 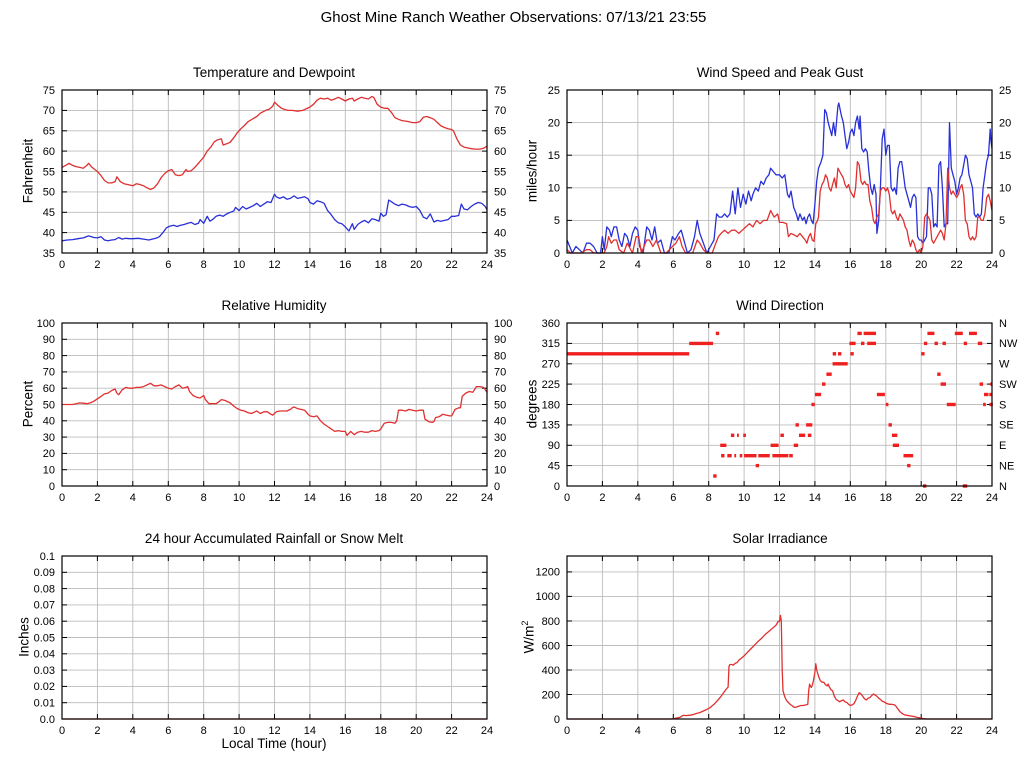 What do you see at coordinates (1008, 344) in the screenshot?
I see `y-tick-label-right: NW` at bounding box center [1008, 344].